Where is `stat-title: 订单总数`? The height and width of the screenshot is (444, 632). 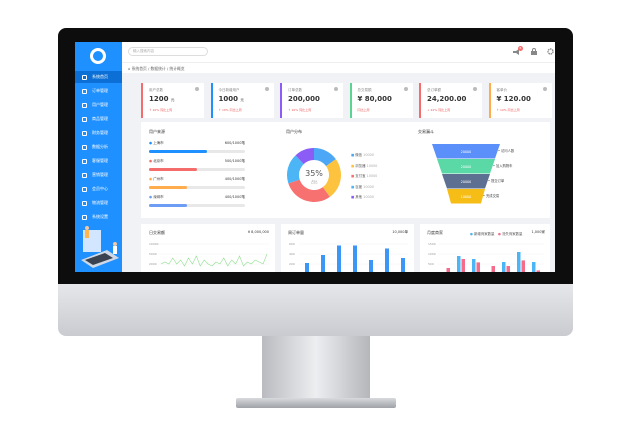 stat-title: 订单总数 is located at coordinates (295, 90).